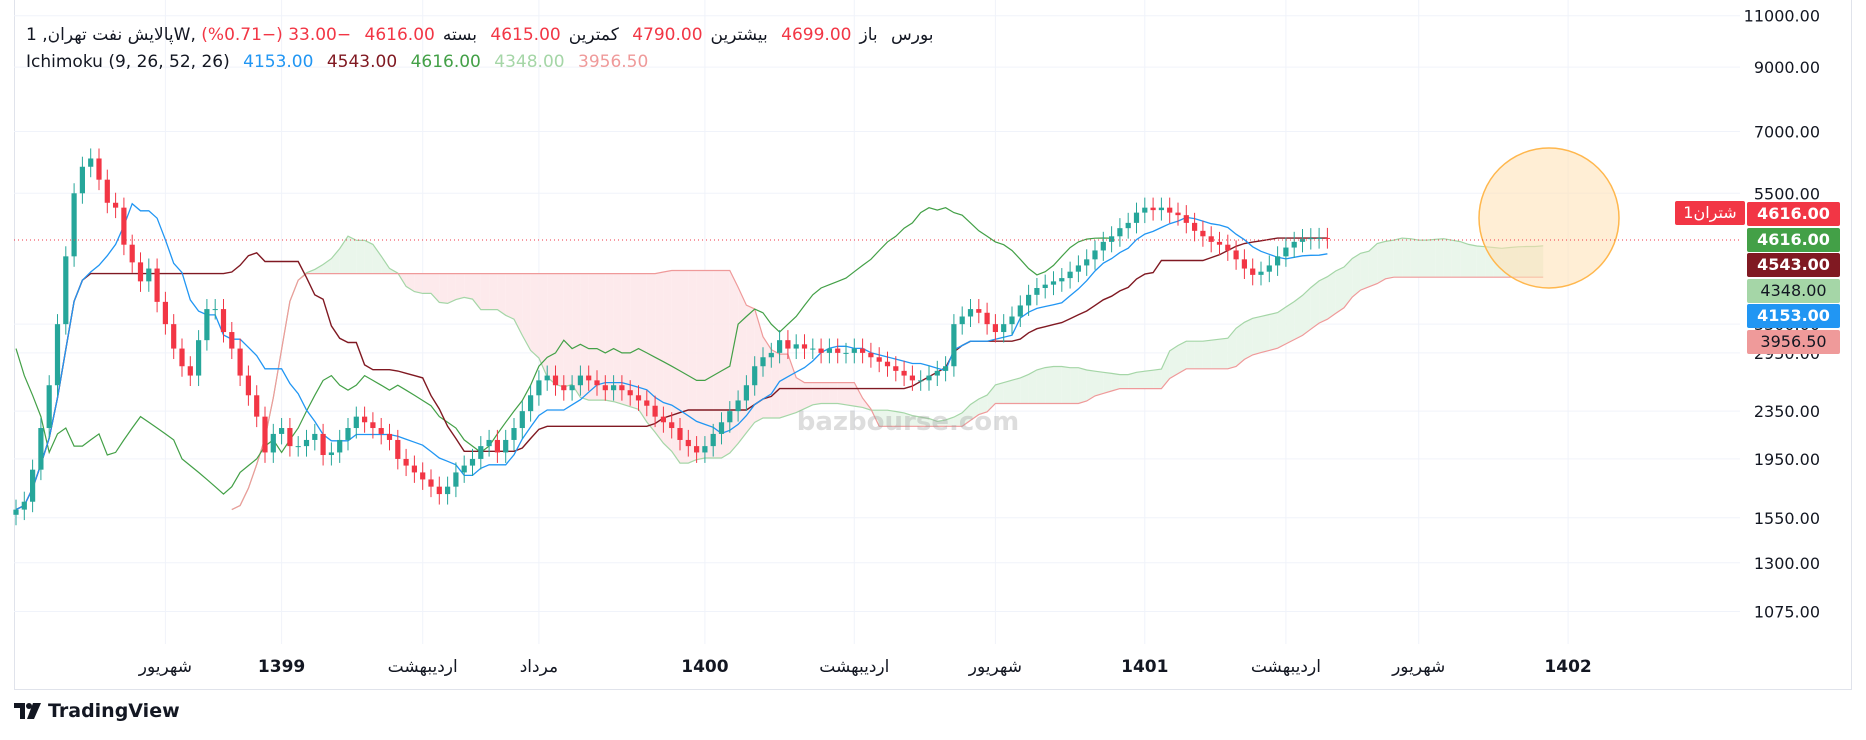 This screenshot has width=1866, height=740. What do you see at coordinates (445, 62) in the screenshot?
I see `legend-ind-lagging: 4616.00` at bounding box center [445, 62].